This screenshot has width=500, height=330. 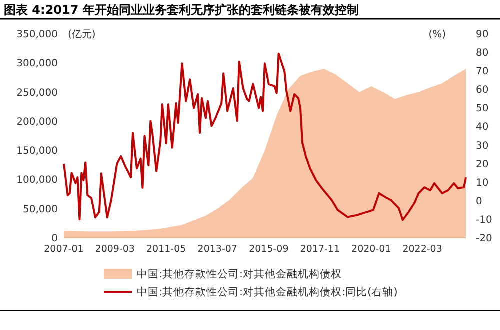 I want to click on y2-tick-label: 30, so click(x=482, y=146).